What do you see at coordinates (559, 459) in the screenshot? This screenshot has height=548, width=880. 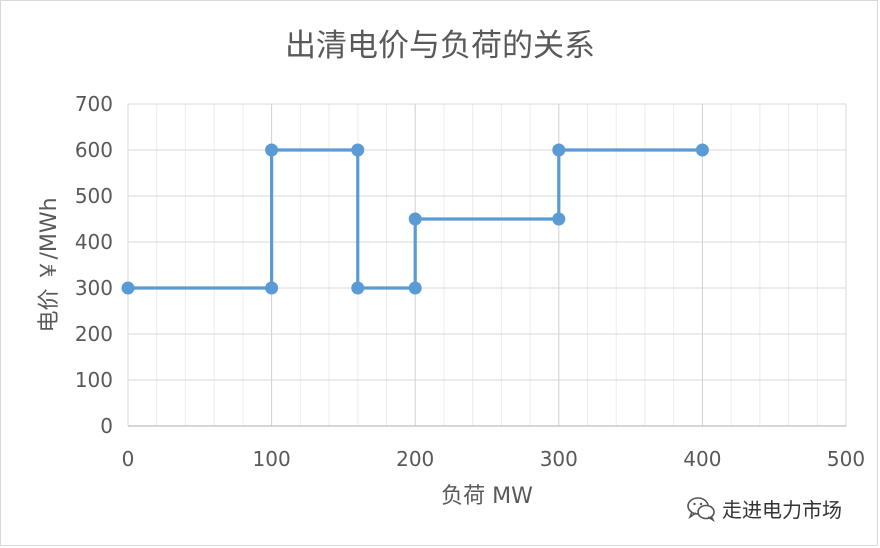 I see `x-tick-label: 300` at bounding box center [559, 459].